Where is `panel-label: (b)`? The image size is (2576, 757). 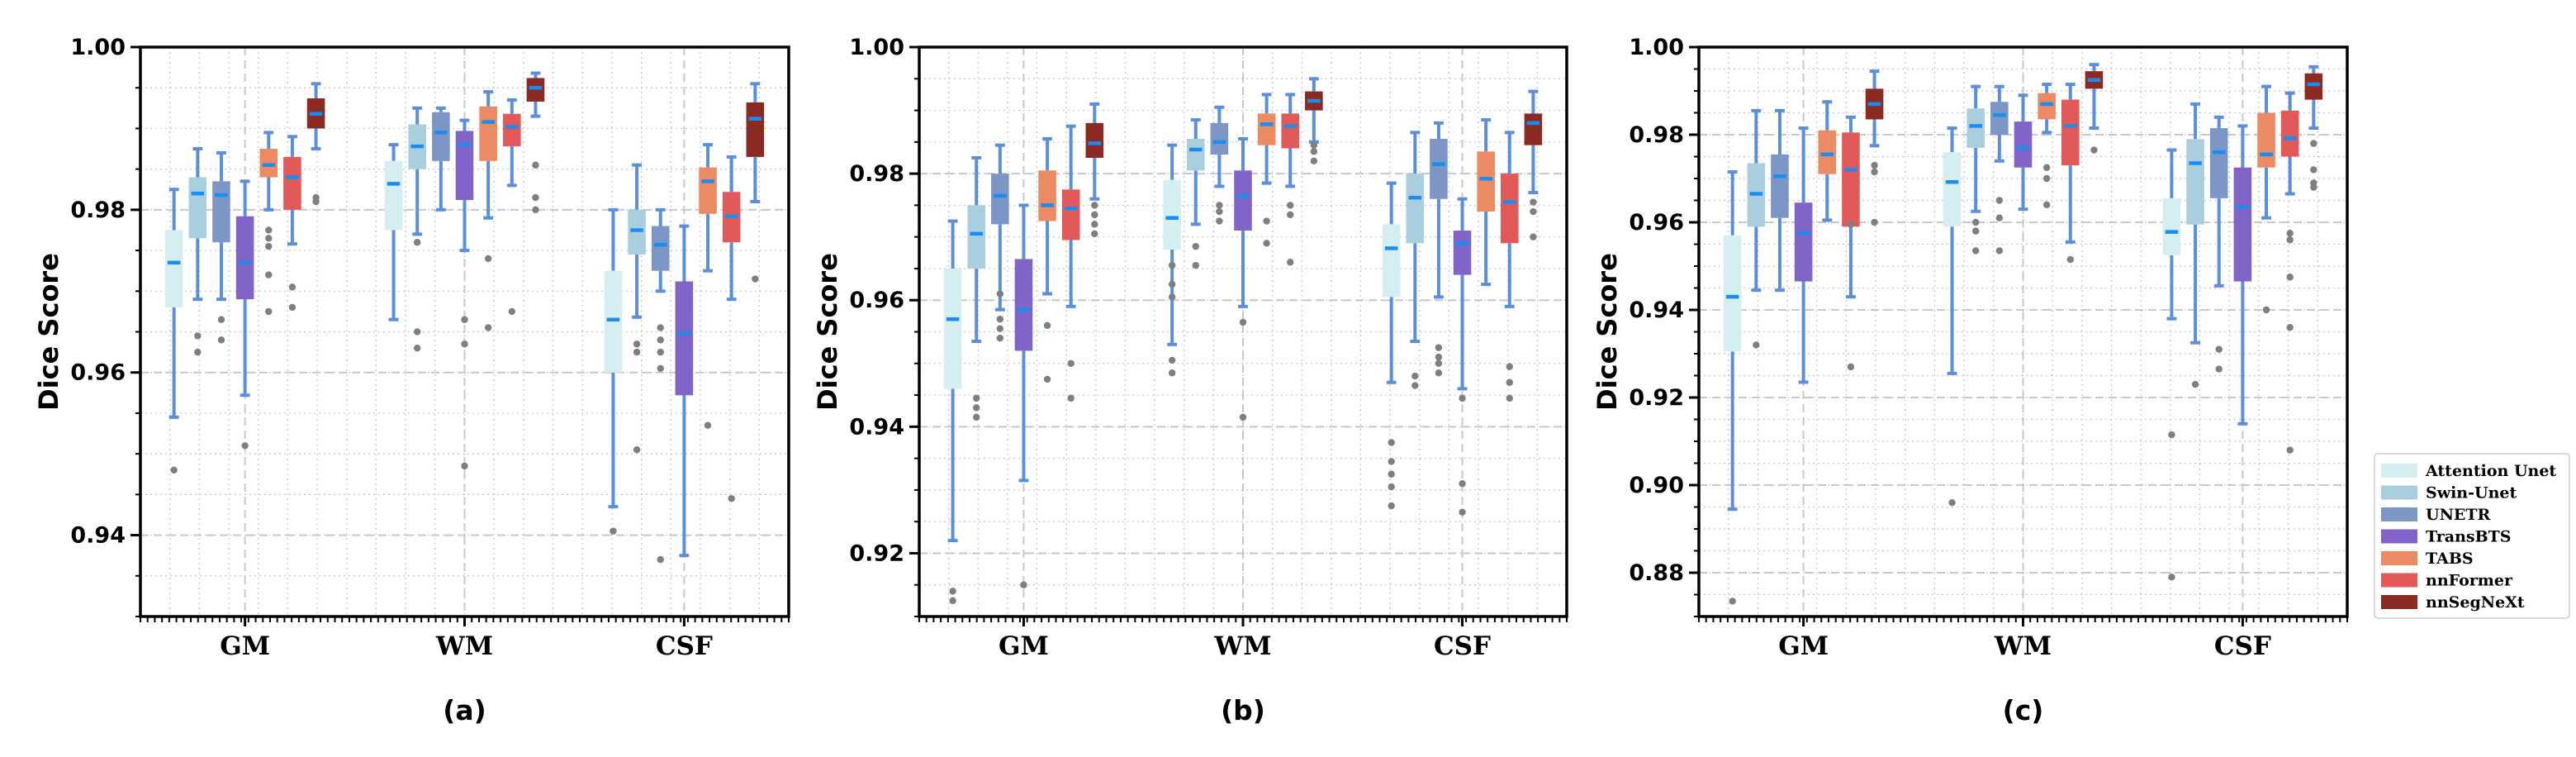 panel-label: (b) is located at coordinates (1243, 710).